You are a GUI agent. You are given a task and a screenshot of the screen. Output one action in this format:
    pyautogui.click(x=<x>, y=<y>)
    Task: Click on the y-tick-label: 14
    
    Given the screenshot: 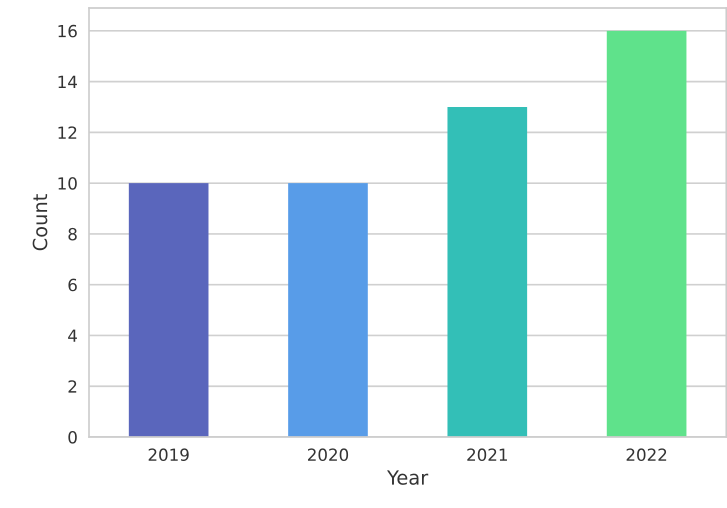 What is the action you would take?
    pyautogui.click(x=67, y=82)
    